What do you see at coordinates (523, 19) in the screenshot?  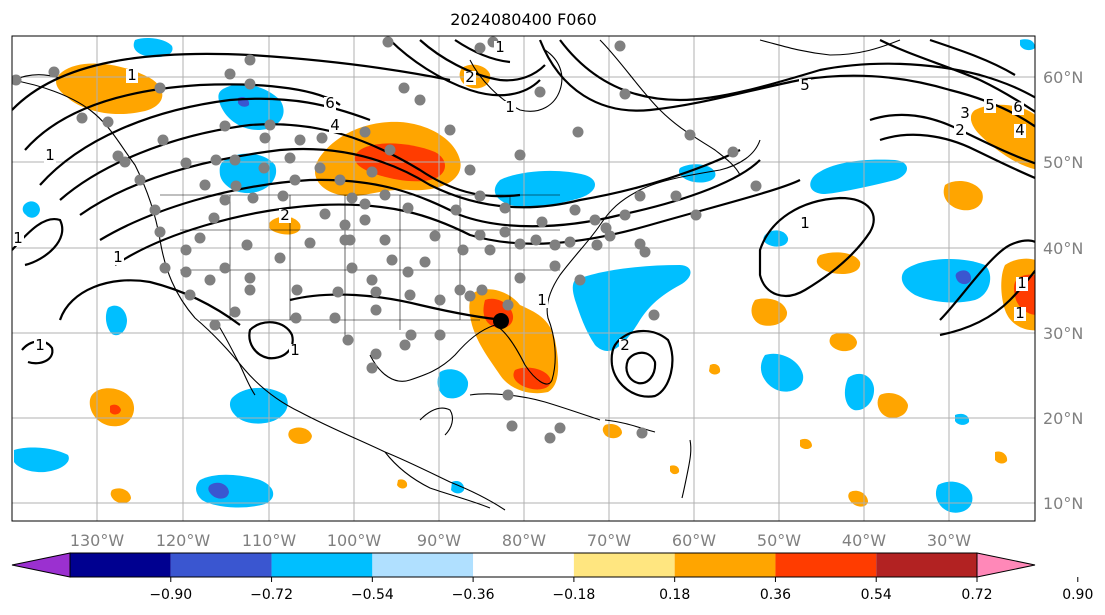 I see `map-title: 2024080400 F060` at bounding box center [523, 19].